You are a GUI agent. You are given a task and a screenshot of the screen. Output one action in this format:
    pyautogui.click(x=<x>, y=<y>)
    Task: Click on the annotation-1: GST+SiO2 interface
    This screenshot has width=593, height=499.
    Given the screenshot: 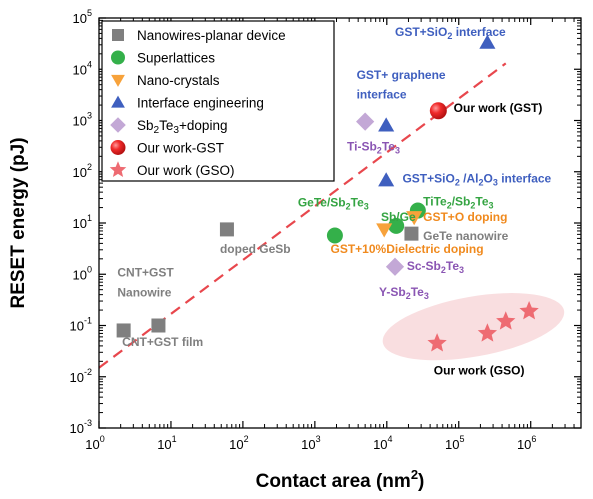 What is the action you would take?
    pyautogui.click(x=450, y=33)
    